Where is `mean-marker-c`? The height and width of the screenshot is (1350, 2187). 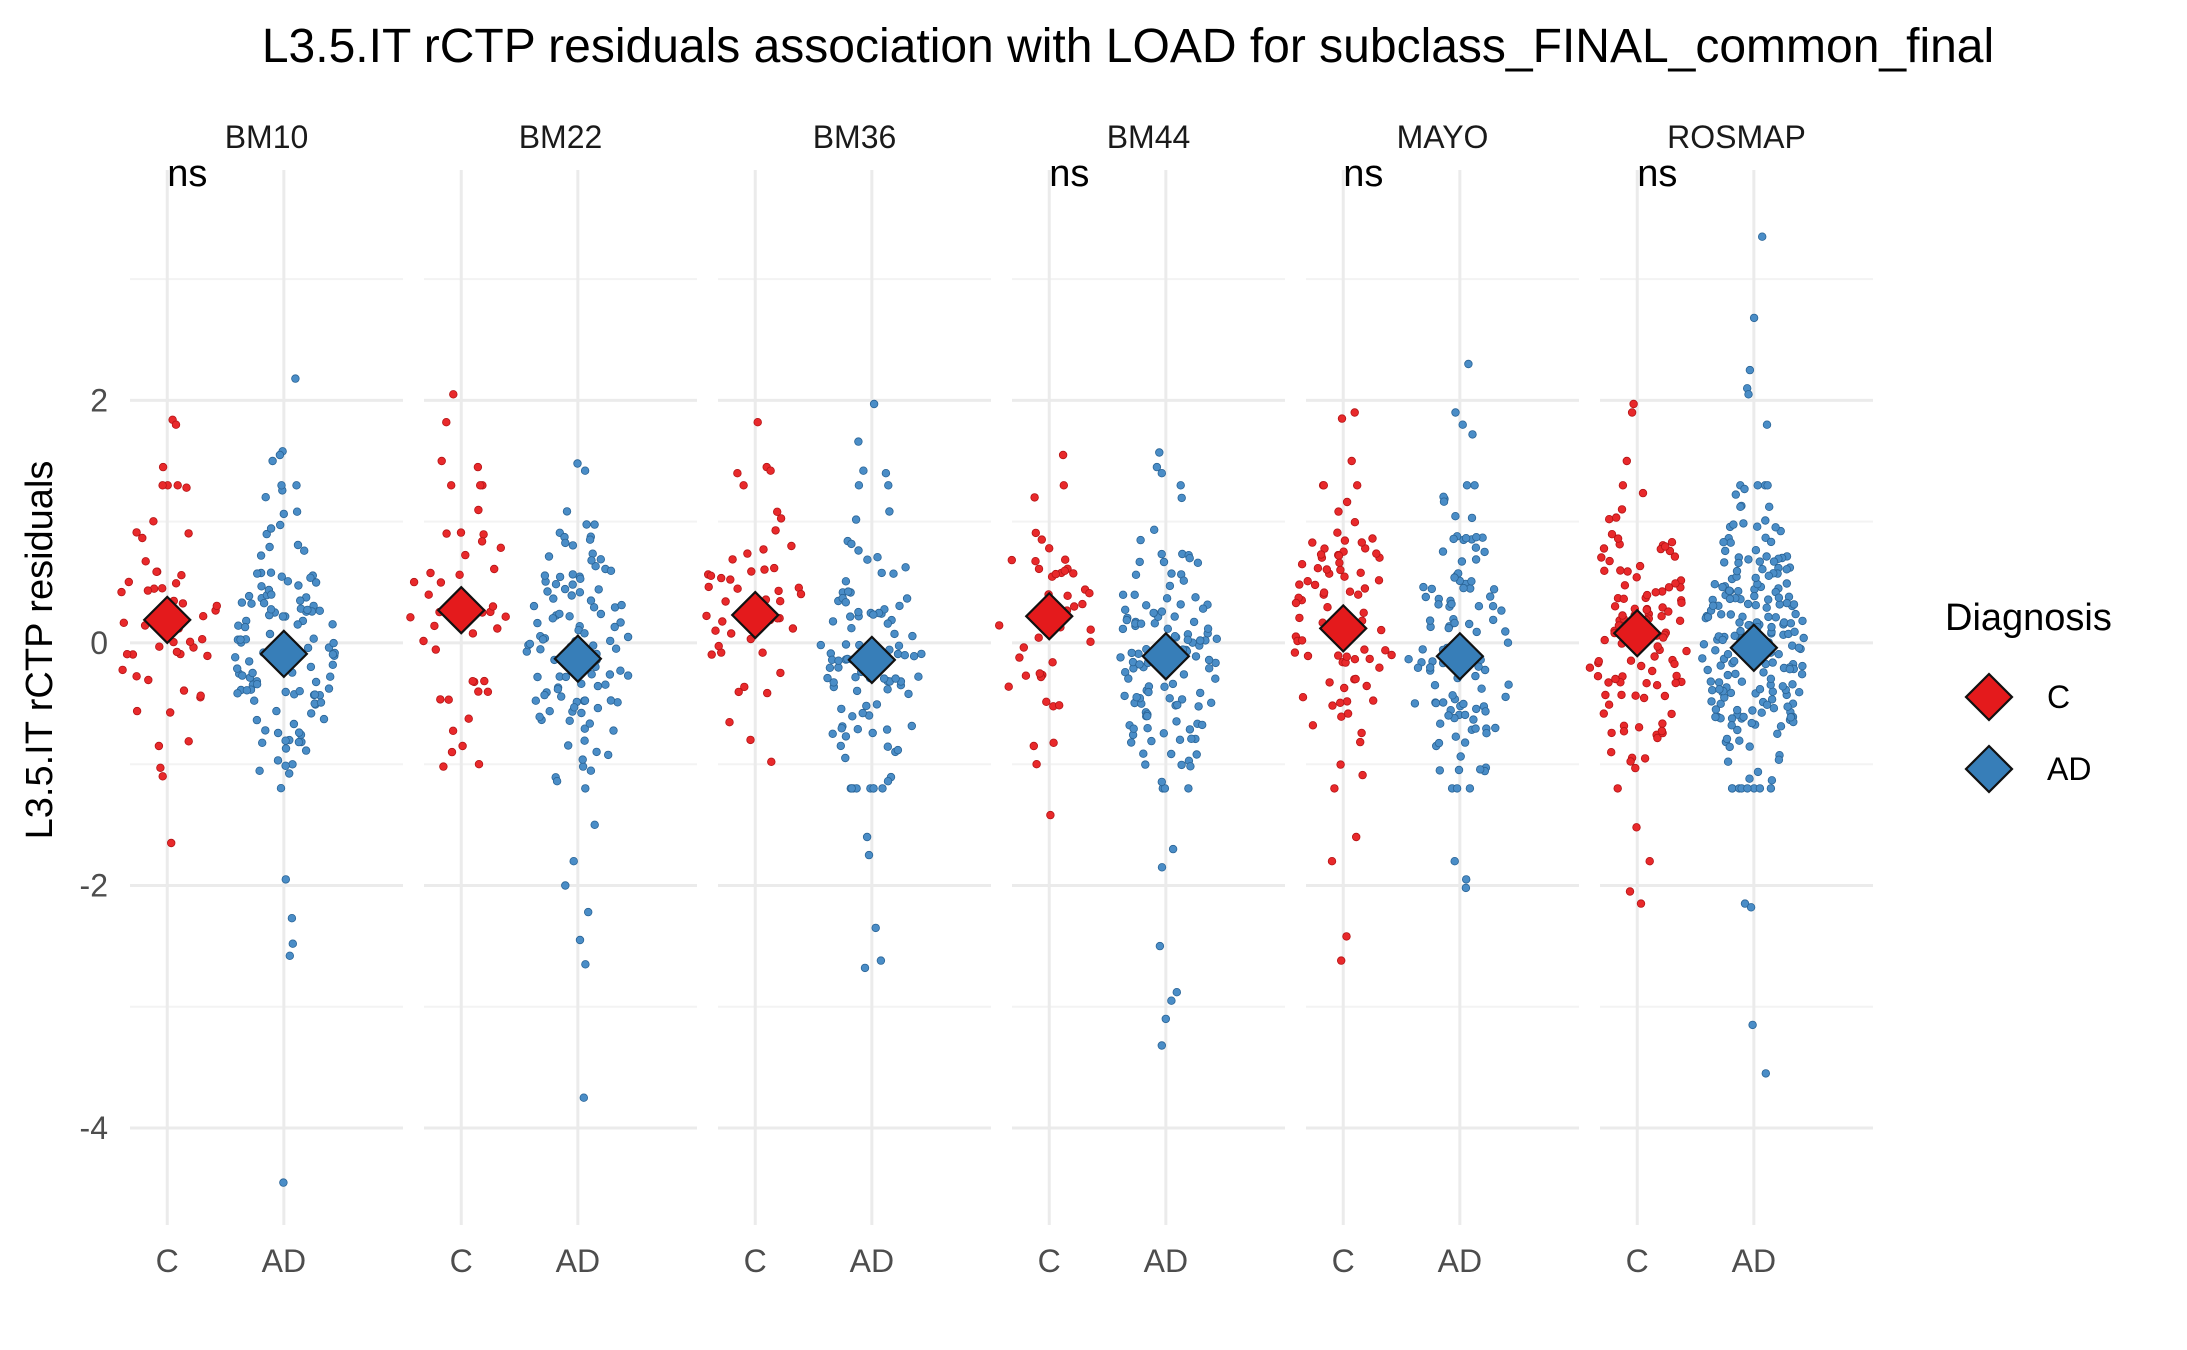
mean-marker-c is located at coordinates (1049, 616).